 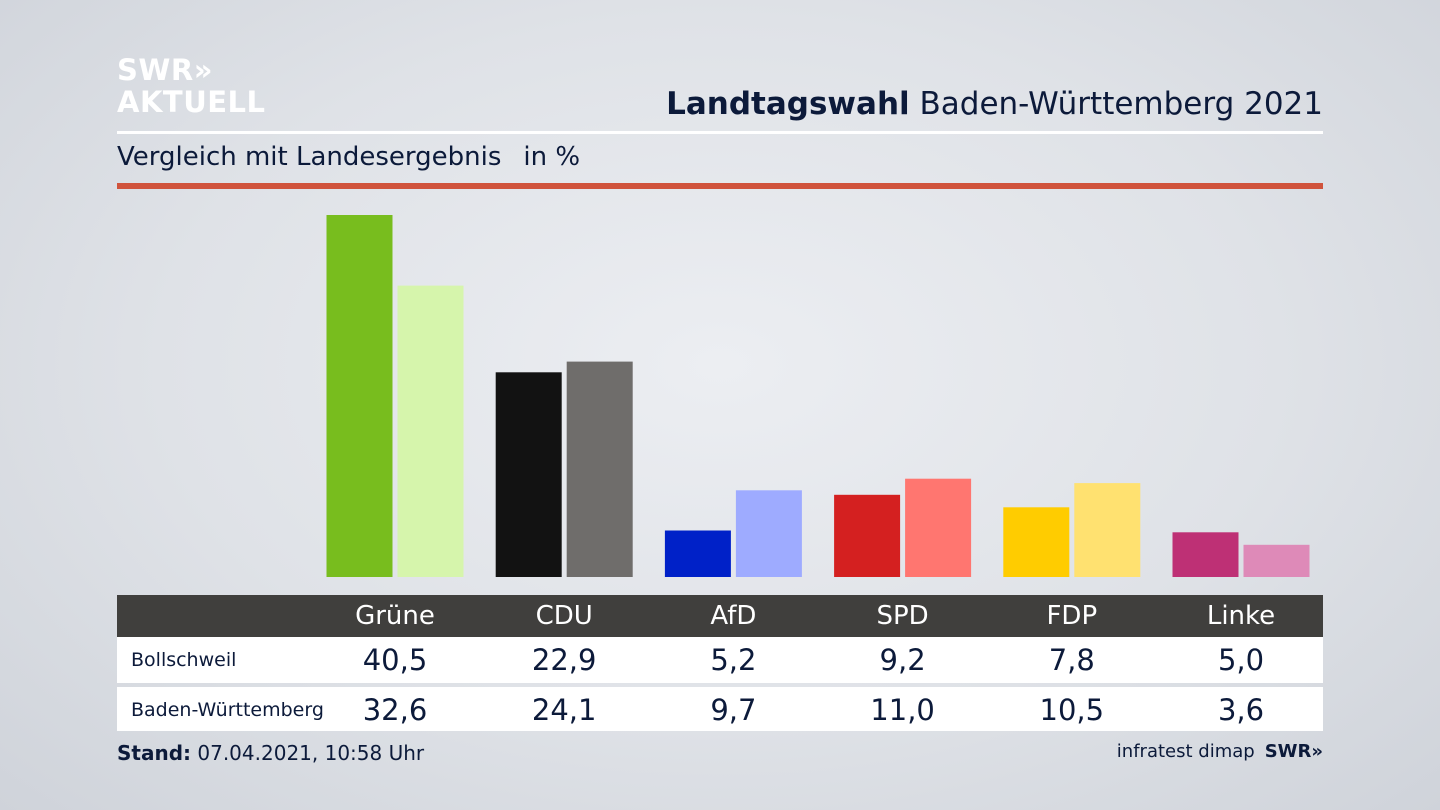 What do you see at coordinates (1293, 751) in the screenshot?
I see `swr-brand: SWR»` at bounding box center [1293, 751].